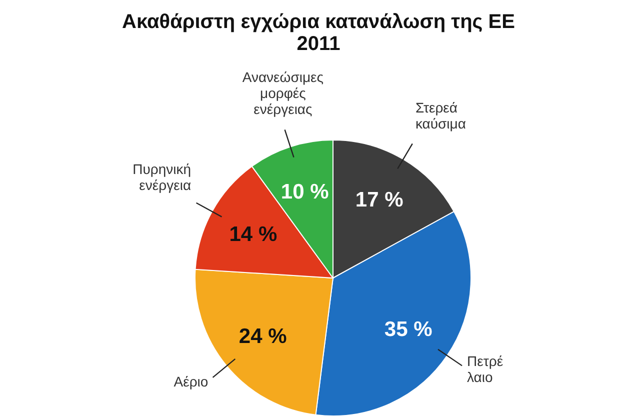 The image size is (637, 419). What do you see at coordinates (191, 381) in the screenshot?
I see `slice-label: Αέριο` at bounding box center [191, 381].